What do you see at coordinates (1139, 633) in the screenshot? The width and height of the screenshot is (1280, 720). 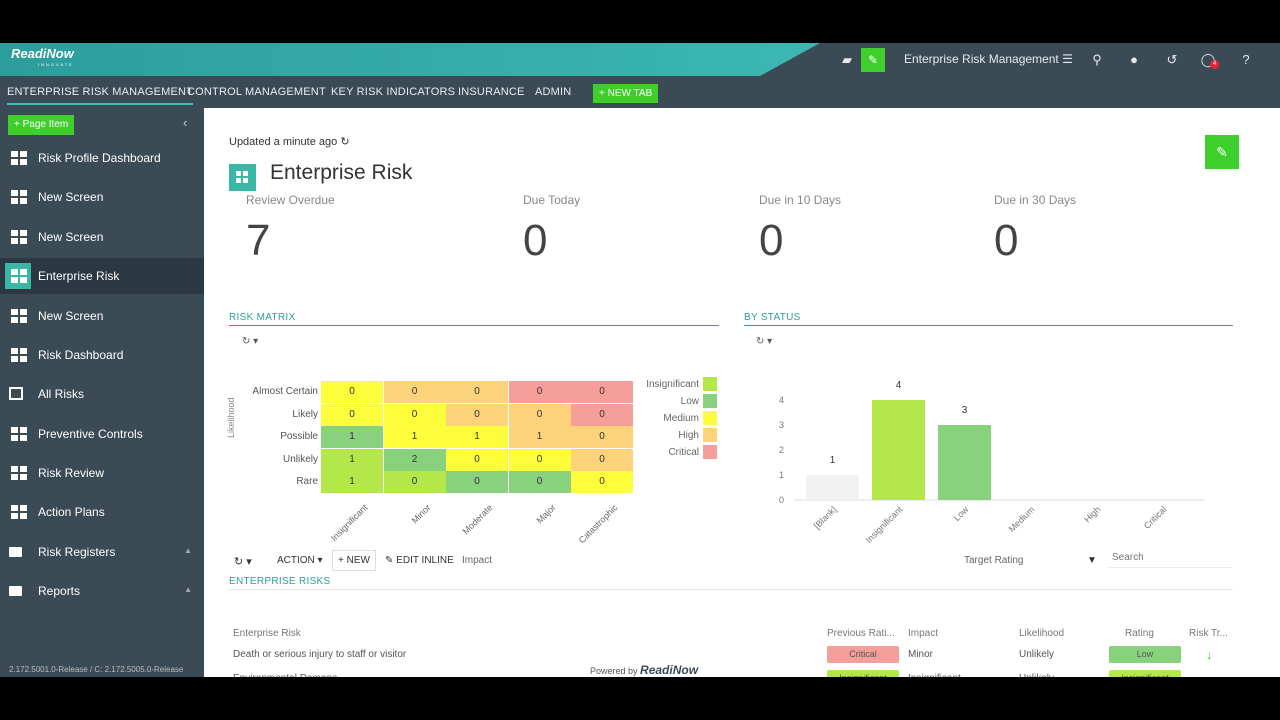 I see `column-header: Rating` at bounding box center [1139, 633].